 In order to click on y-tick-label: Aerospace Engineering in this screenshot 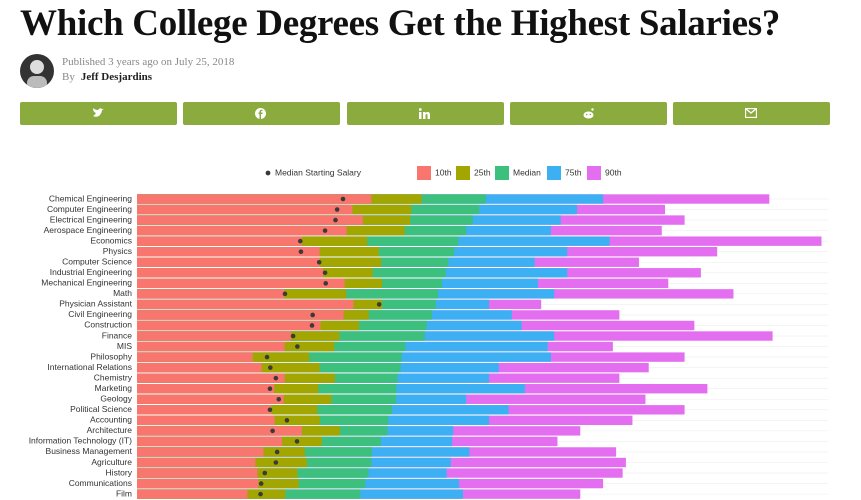, I will do `click(88, 230)`.